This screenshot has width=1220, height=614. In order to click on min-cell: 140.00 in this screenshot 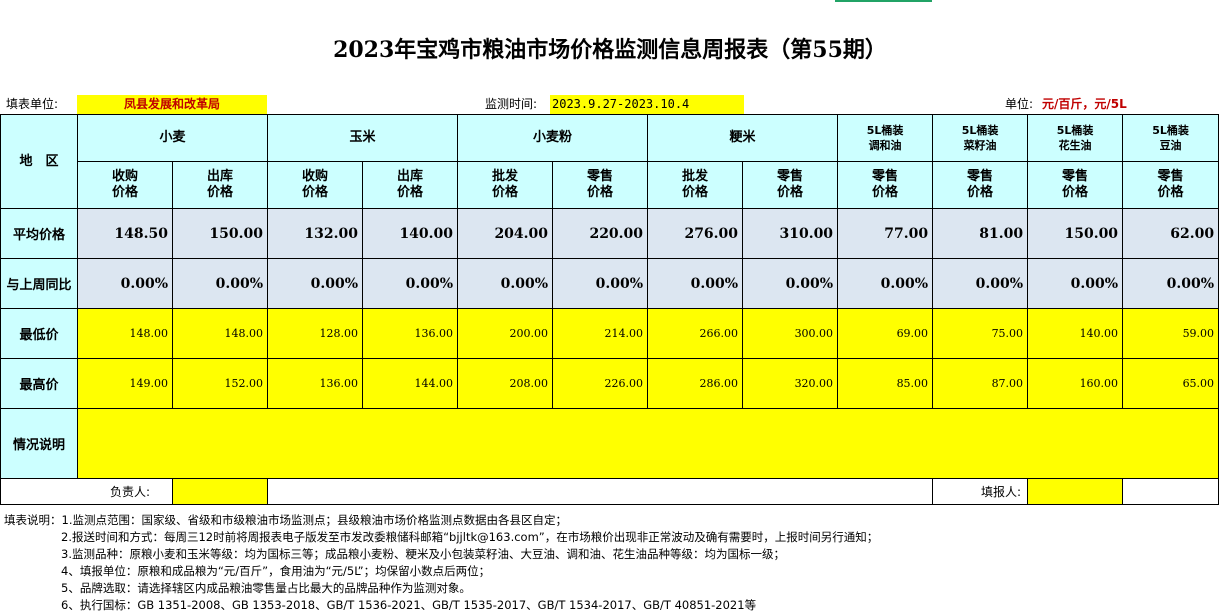, I will do `click(1075, 333)`.